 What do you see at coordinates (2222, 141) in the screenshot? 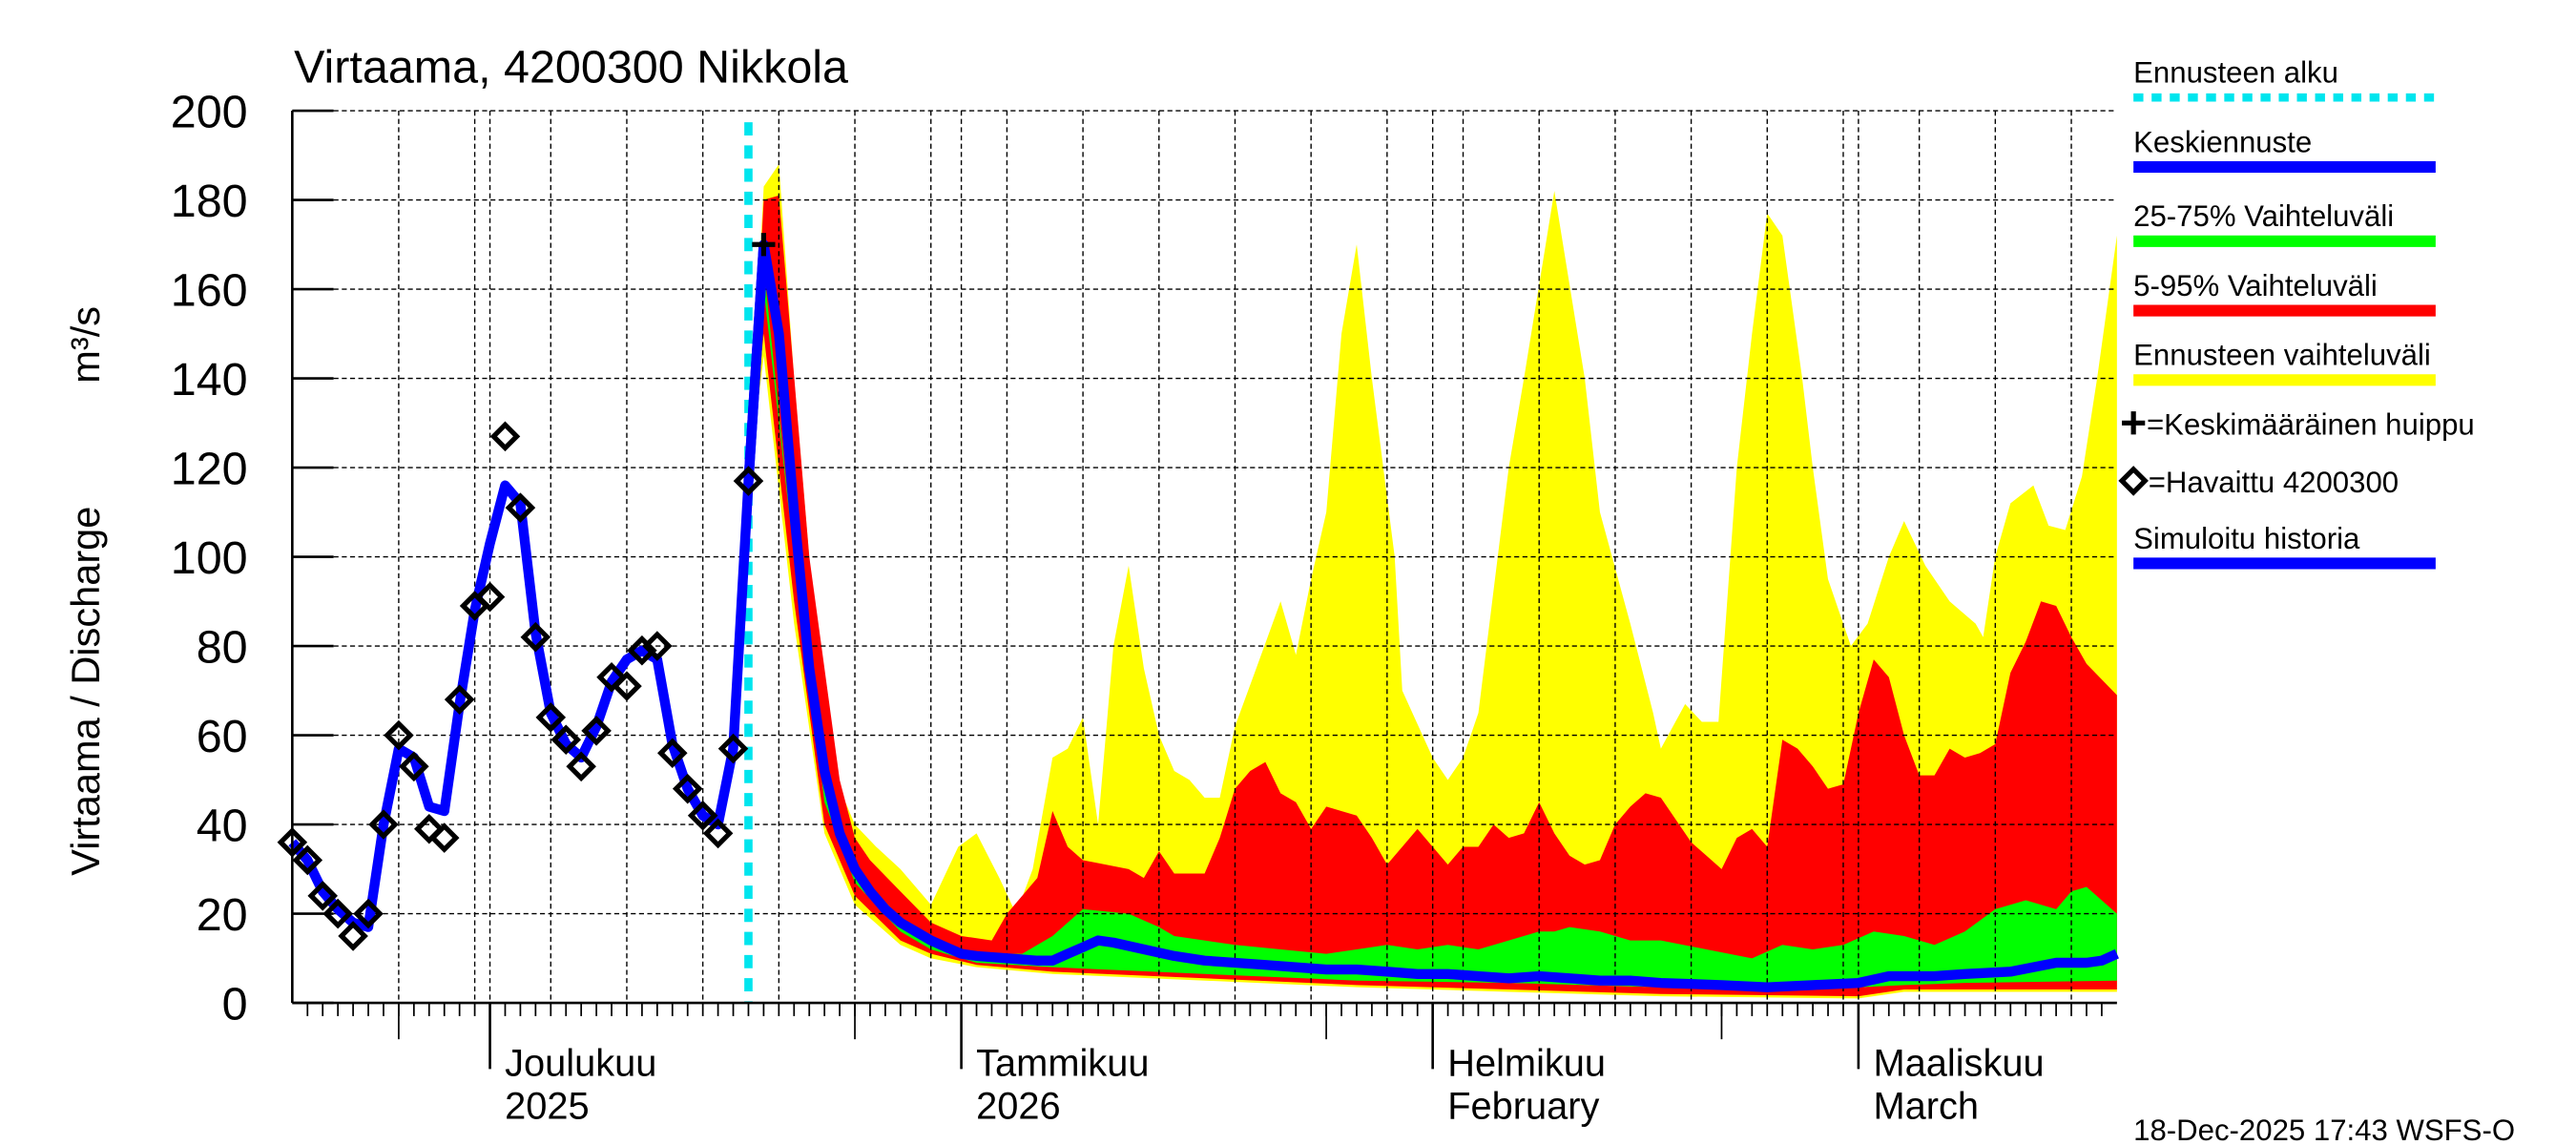
I see `legend-label: Keskiennuste` at bounding box center [2222, 141].